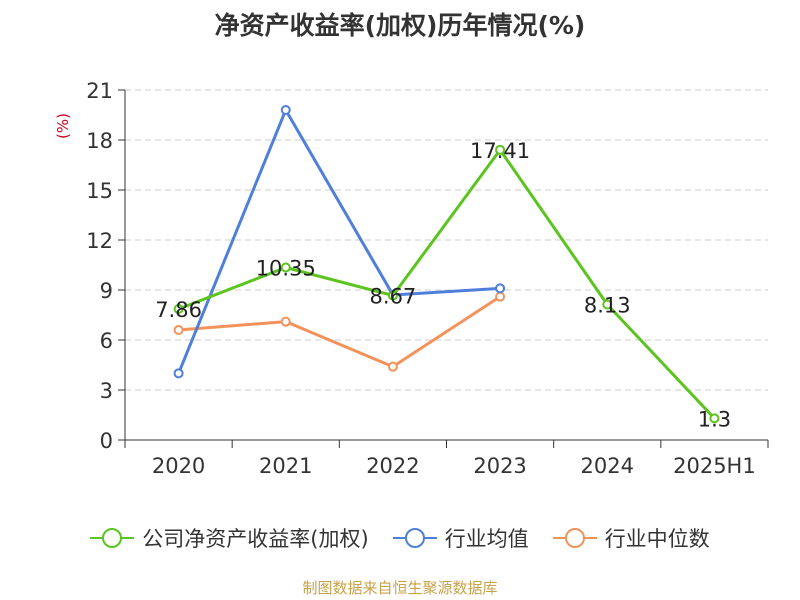 The width and height of the screenshot is (800, 600). I want to click on legend-item: 行业中位数, so click(631, 538).